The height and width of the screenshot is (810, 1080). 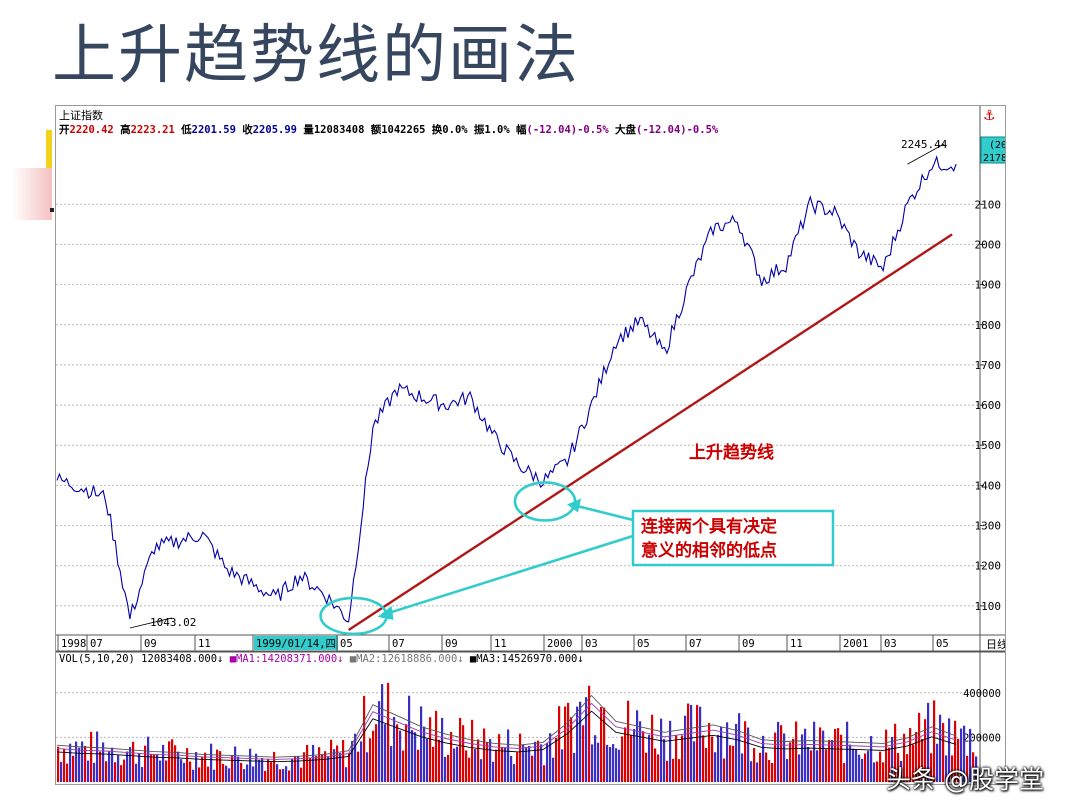 I want to click on index-name: 上证指数, so click(x=81, y=115).